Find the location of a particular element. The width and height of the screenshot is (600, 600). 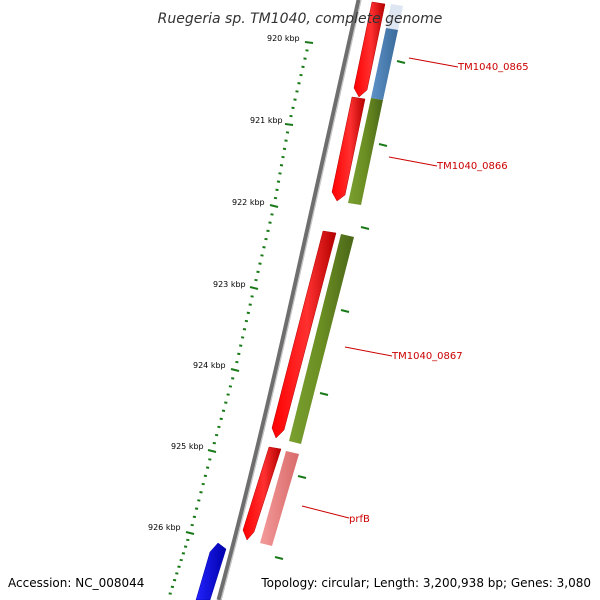

gene-label-tm1040-0867: TM1040_0867 is located at coordinates (427, 356).